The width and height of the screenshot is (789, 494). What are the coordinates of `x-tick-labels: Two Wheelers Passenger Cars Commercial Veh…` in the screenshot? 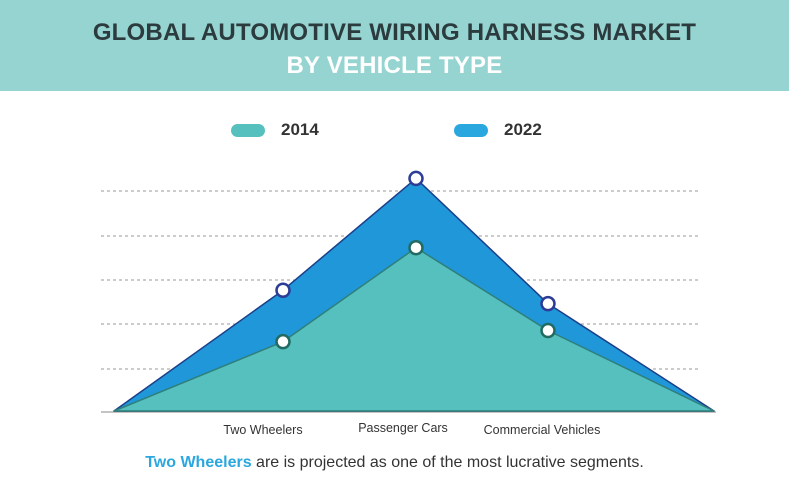 It's located at (411, 429).